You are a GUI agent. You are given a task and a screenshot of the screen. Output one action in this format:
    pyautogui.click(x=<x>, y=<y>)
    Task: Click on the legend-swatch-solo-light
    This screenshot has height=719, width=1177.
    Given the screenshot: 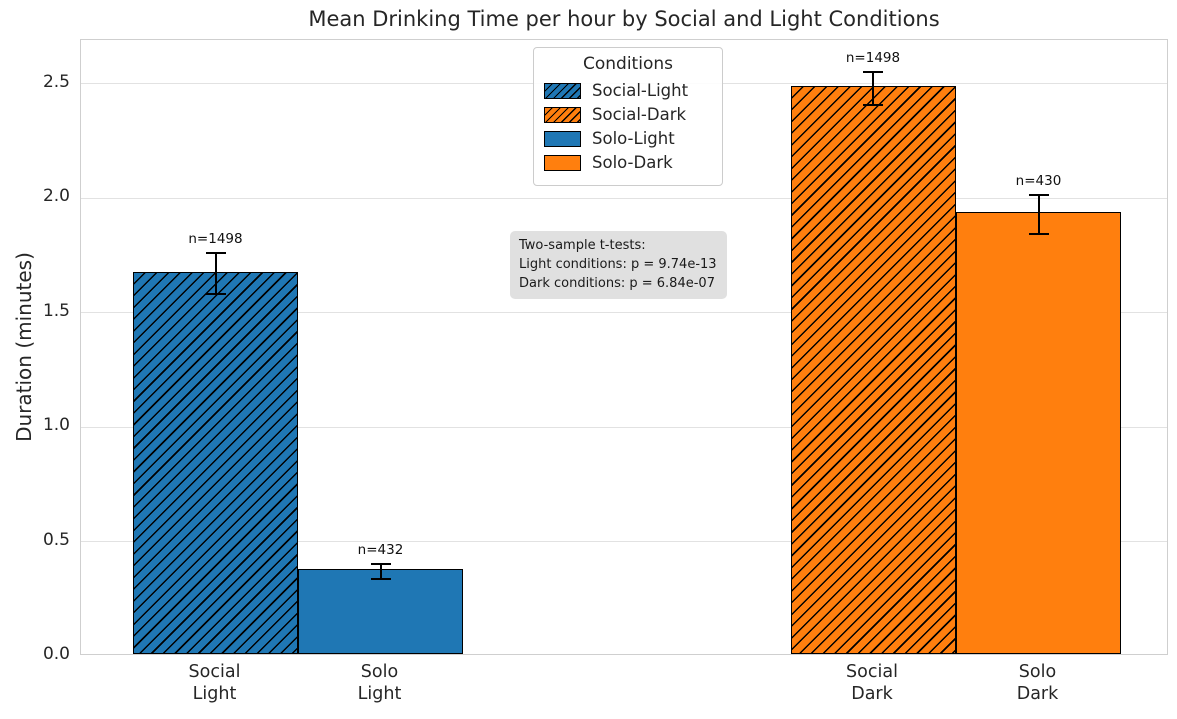 What is the action you would take?
    pyautogui.click(x=562, y=138)
    